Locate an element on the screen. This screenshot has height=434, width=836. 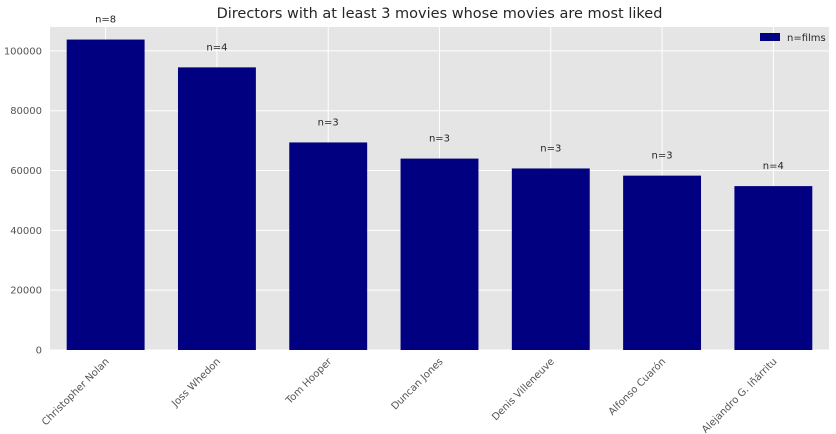
y-tick-label: 100000 is located at coordinates (23, 51).